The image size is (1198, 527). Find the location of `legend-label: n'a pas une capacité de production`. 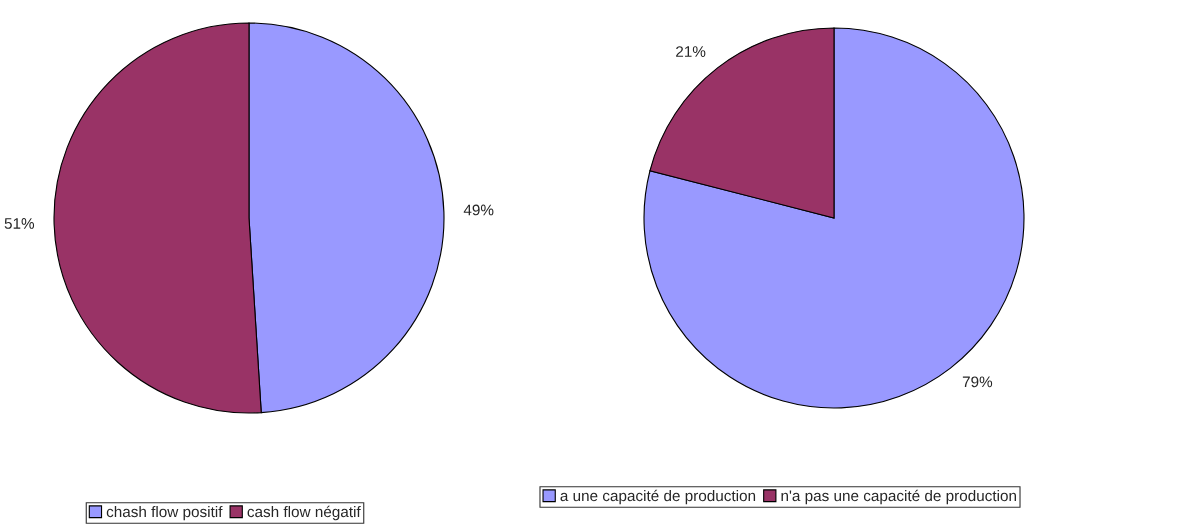

legend-label: n'a pas une capacité de production is located at coordinates (898, 497).